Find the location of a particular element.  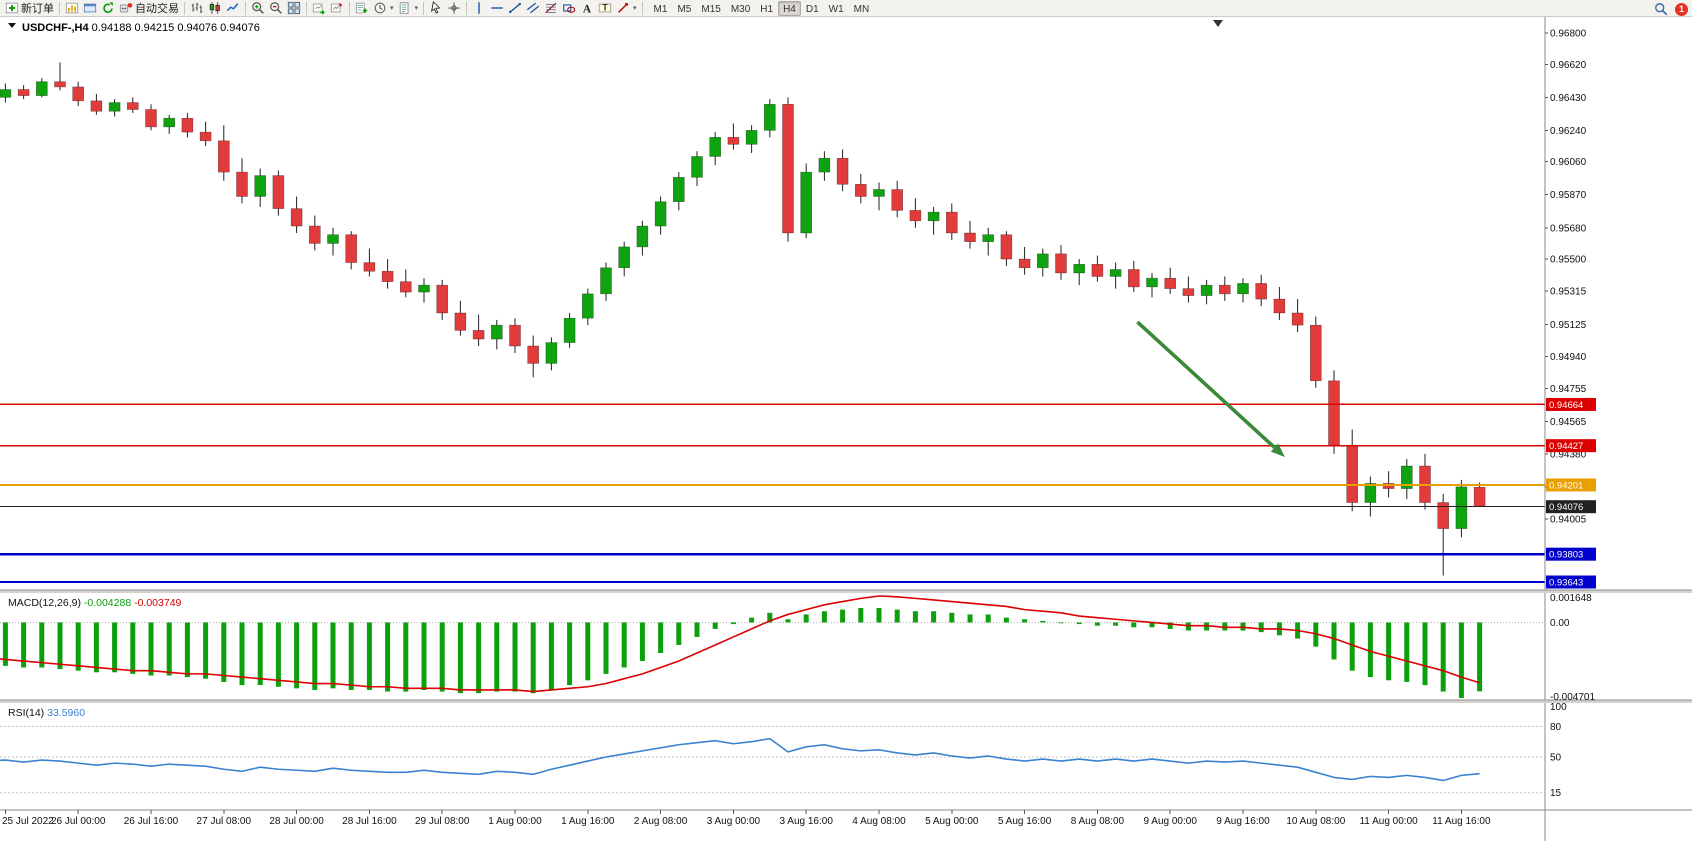

timeframe-m15: M15 is located at coordinates (711, 9).